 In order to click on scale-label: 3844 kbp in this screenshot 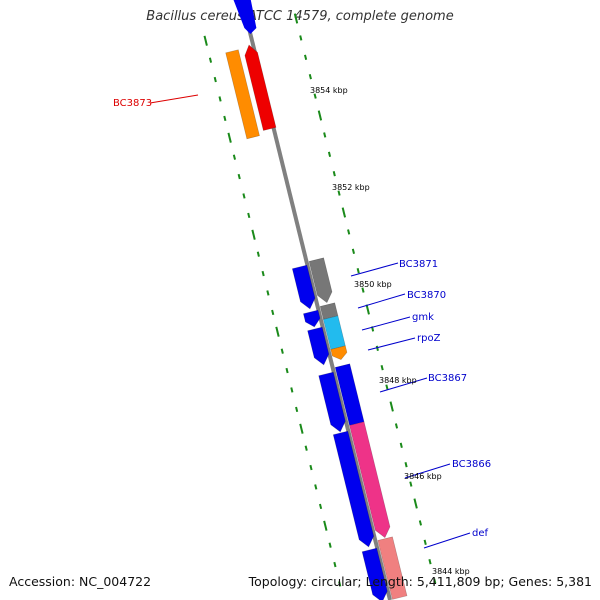, I will do `click(451, 571)`.